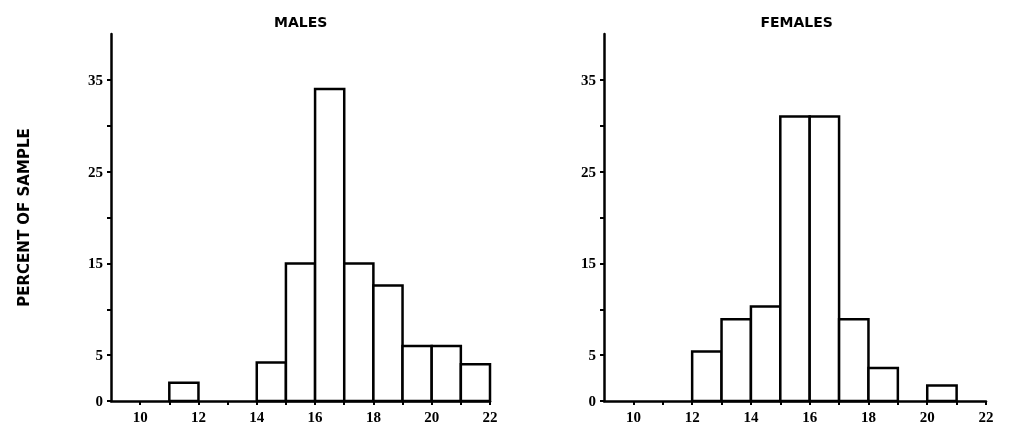 The height and width of the screenshot is (441, 1009). Describe the element at coordinates (23, 217) in the screenshot. I see `y-axis-title: PERCENT OF SAMPLE` at that location.